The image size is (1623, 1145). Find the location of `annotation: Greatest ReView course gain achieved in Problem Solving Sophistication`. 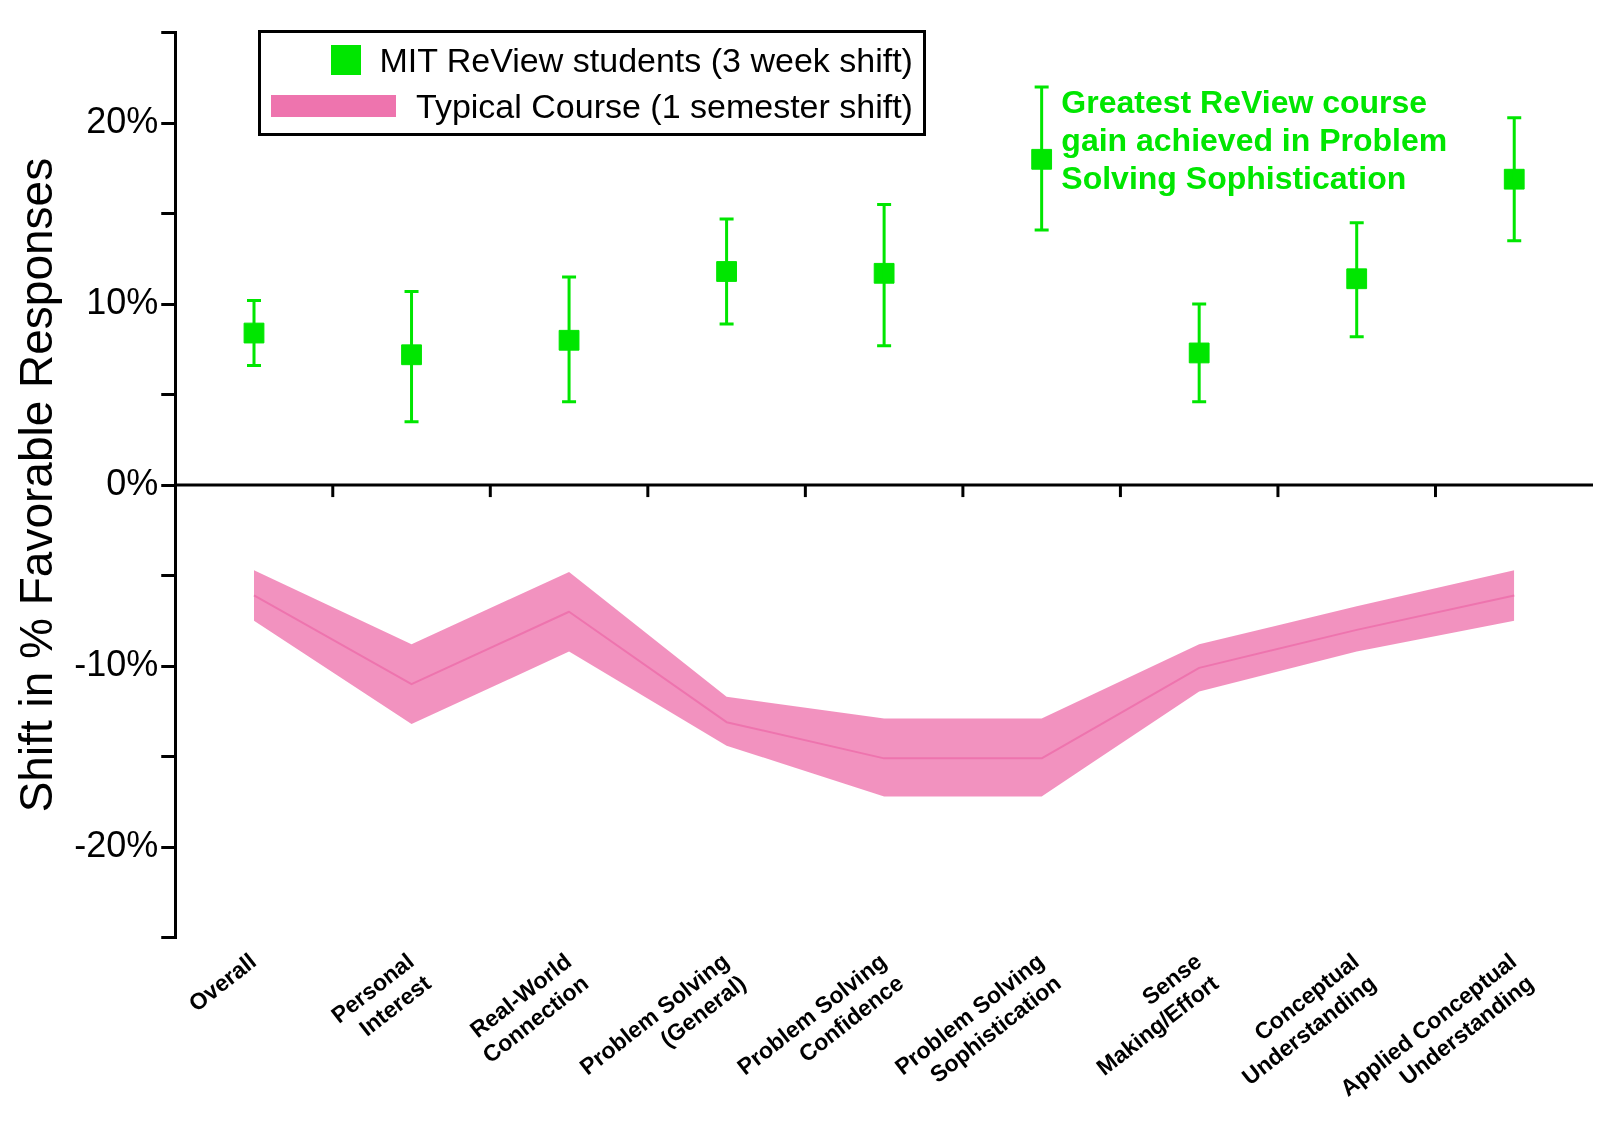

annotation: Greatest ReView course gain achieved in Problem Solving Sophistication is located at coordinates (1254, 140).